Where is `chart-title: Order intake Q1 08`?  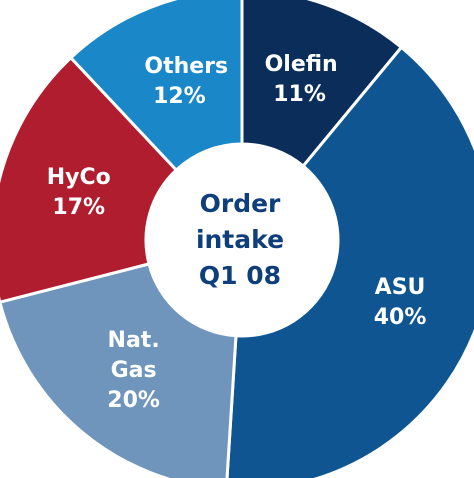
chart-title: Order intake Q1 08 is located at coordinates (240, 239).